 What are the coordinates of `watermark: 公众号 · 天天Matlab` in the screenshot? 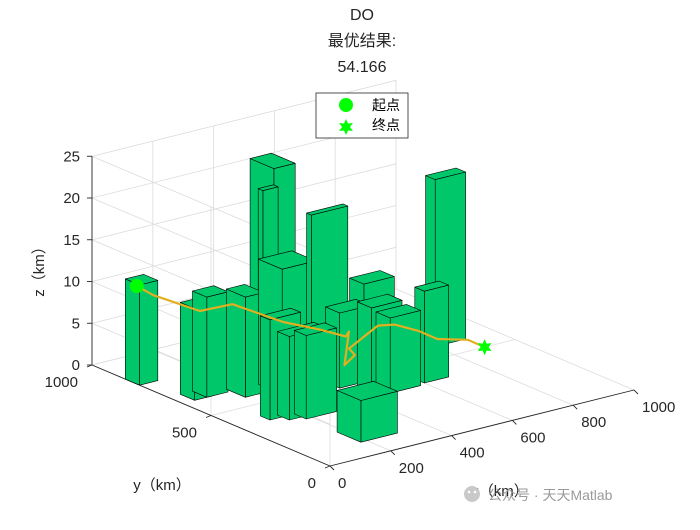 It's located at (538, 494).